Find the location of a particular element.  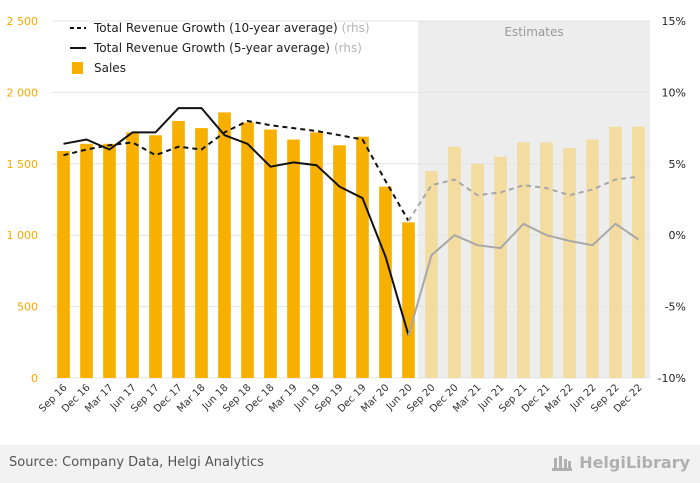

left-axis: 0 500 1 000 1 500 2 000 2 500 is located at coordinates (23, 200).